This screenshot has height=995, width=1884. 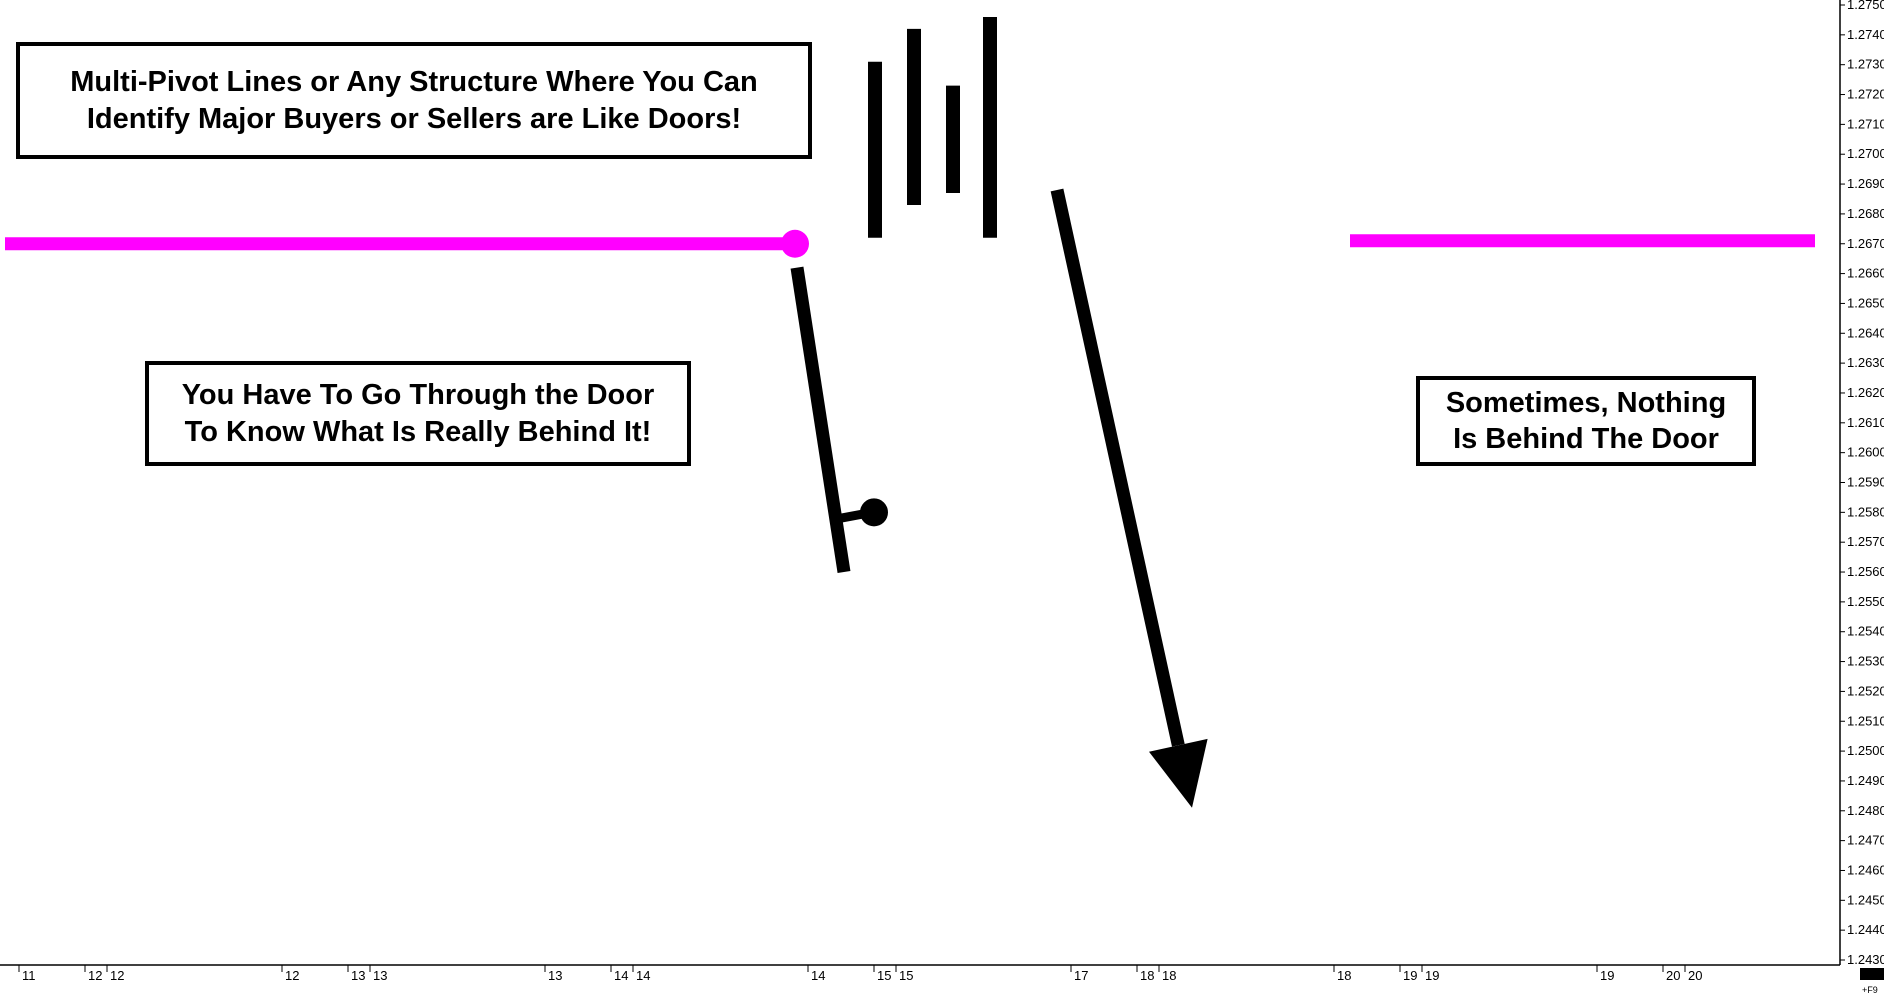 I want to click on y-tick-label: 1.2570, so click(x=1865, y=541).